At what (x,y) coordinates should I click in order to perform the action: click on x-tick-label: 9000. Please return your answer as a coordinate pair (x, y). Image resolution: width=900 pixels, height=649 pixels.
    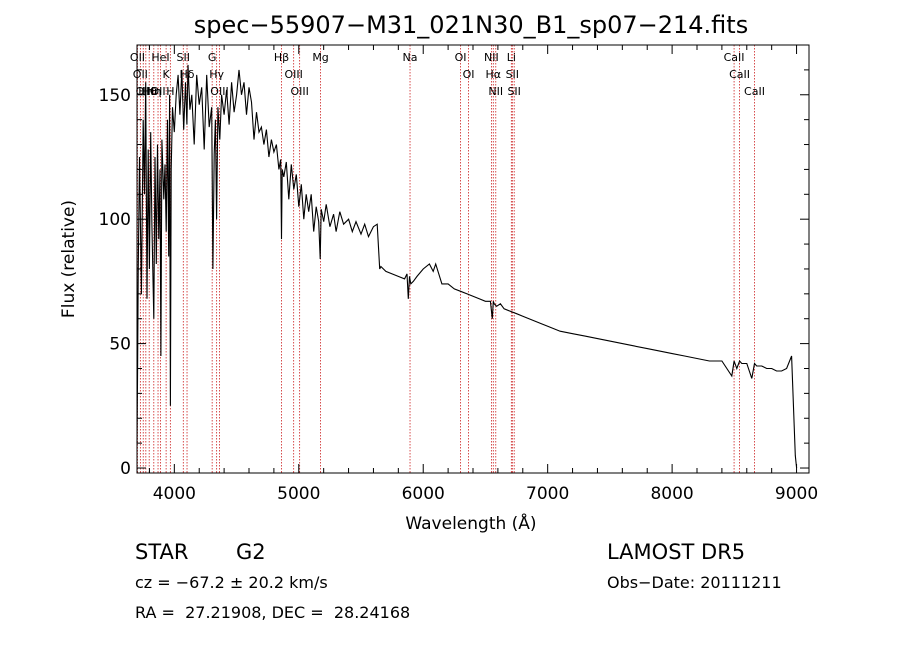
    Looking at the image, I should click on (796, 494).